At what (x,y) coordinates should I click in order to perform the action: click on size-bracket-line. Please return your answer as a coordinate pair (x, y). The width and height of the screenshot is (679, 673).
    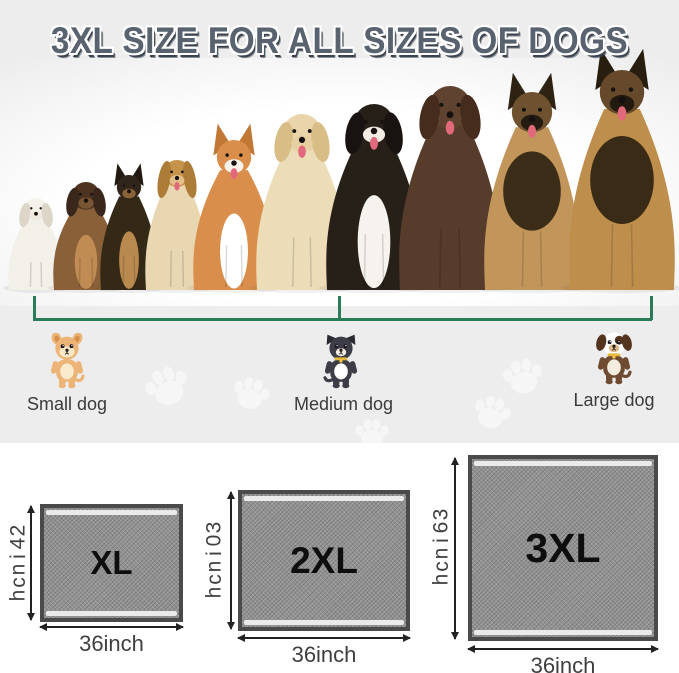
    Looking at the image, I should click on (342, 319).